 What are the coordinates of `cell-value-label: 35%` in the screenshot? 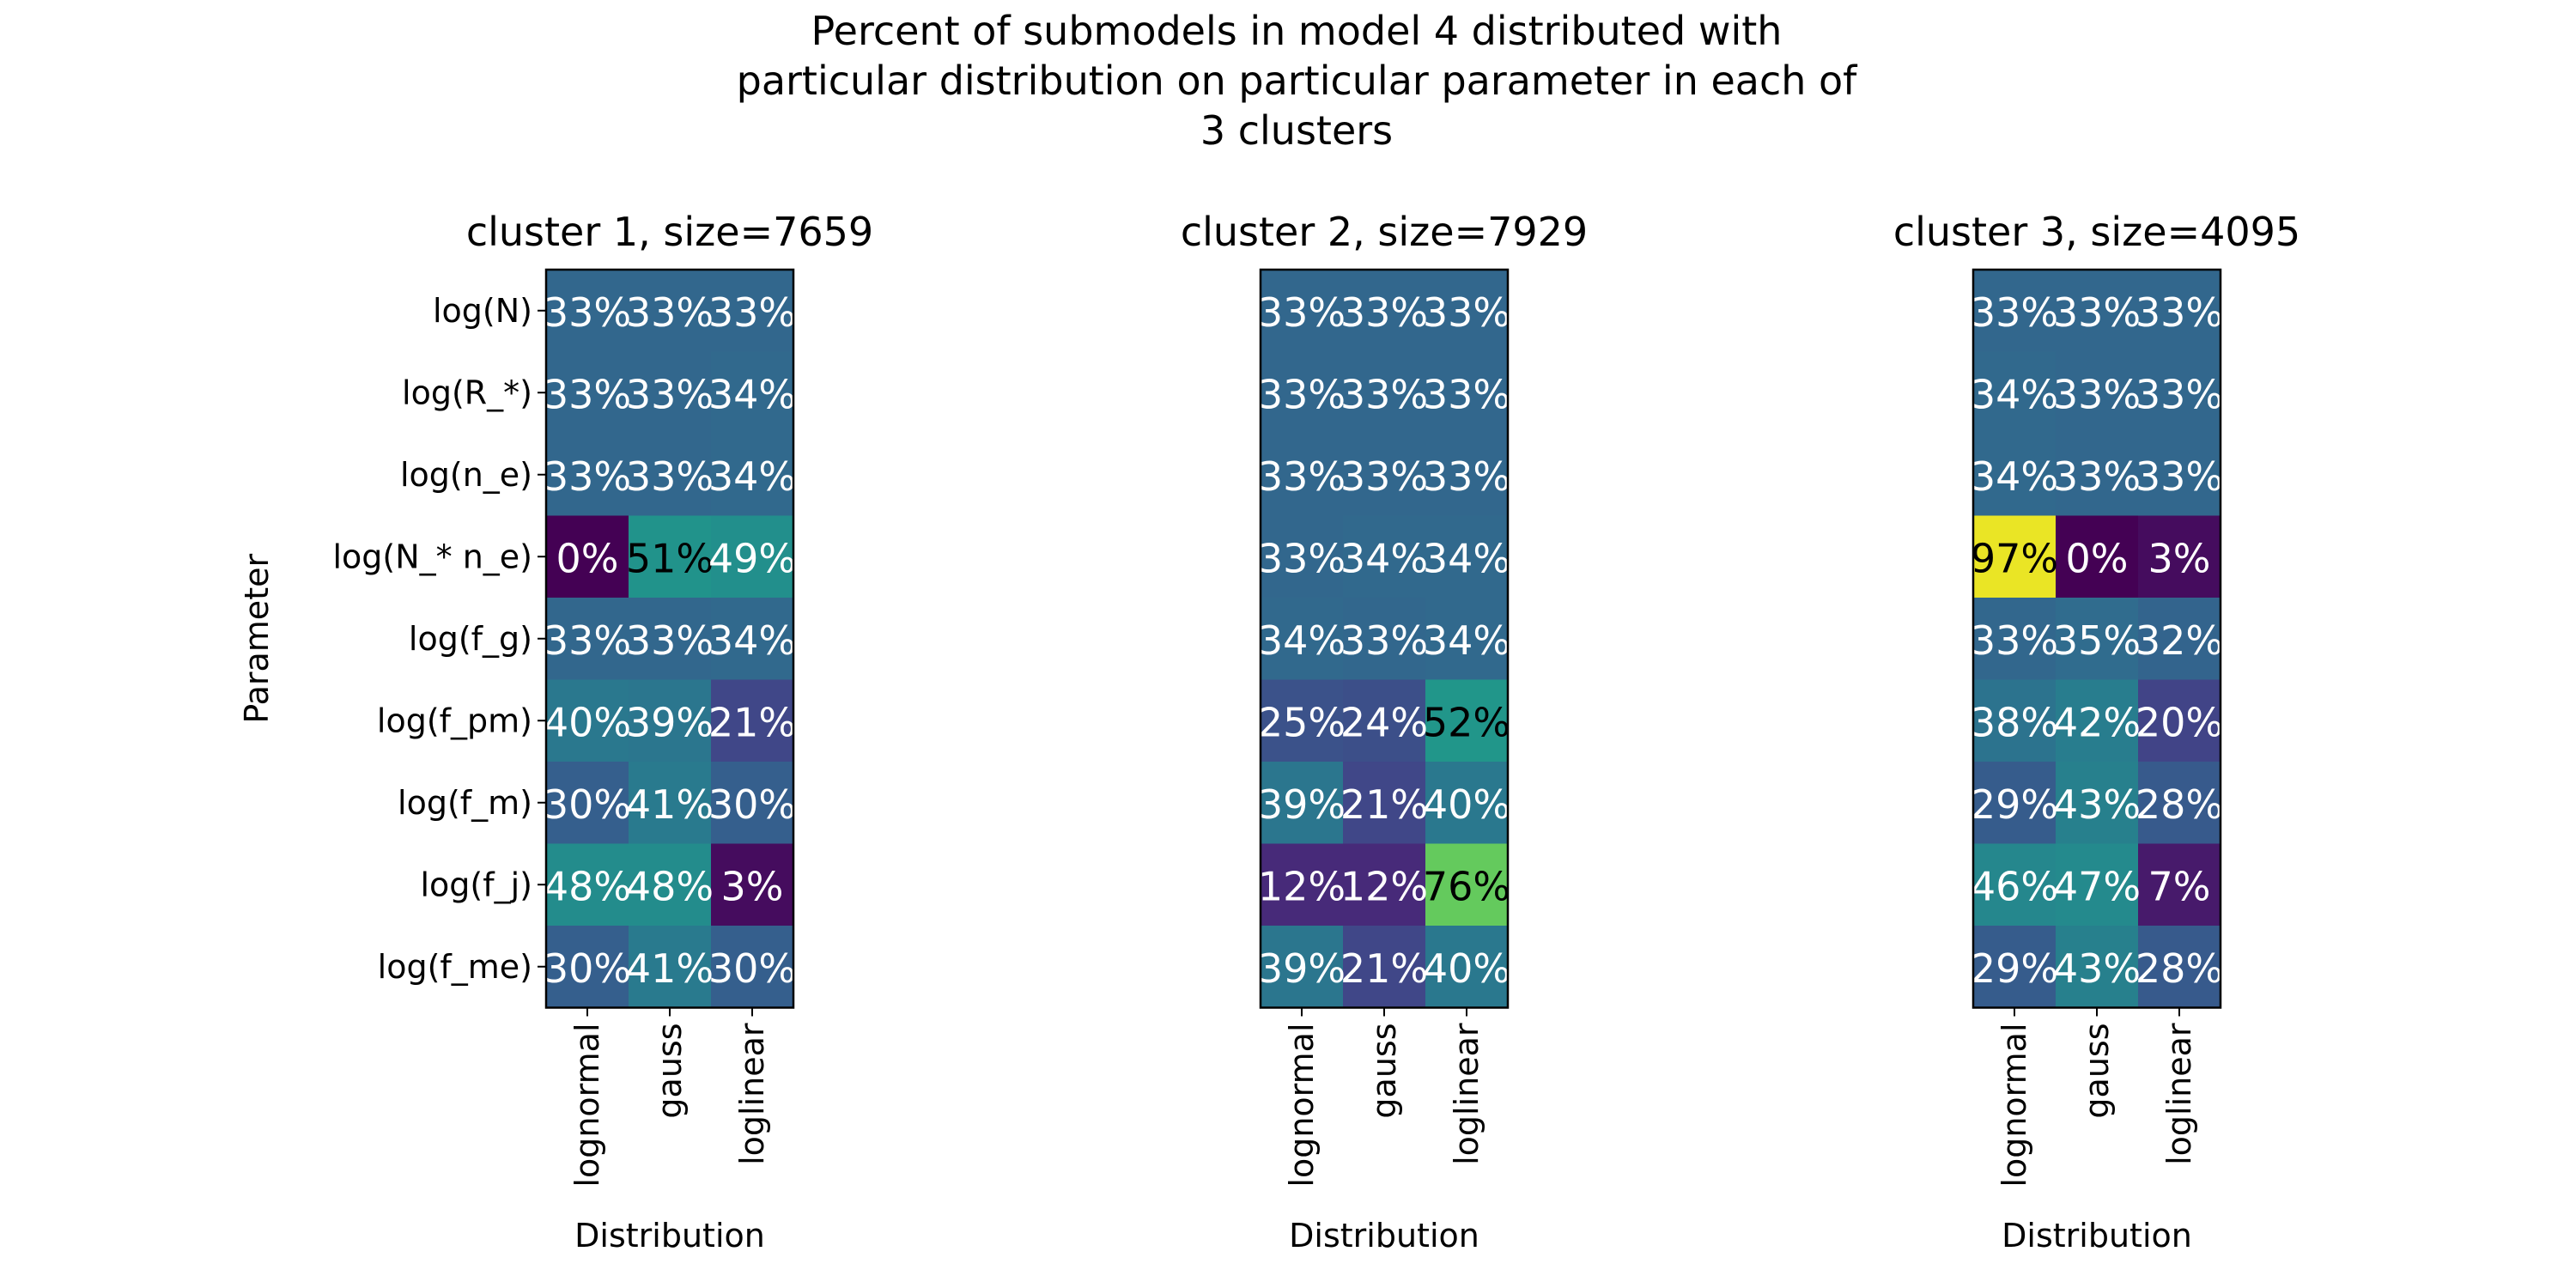 It's located at (2097, 640).